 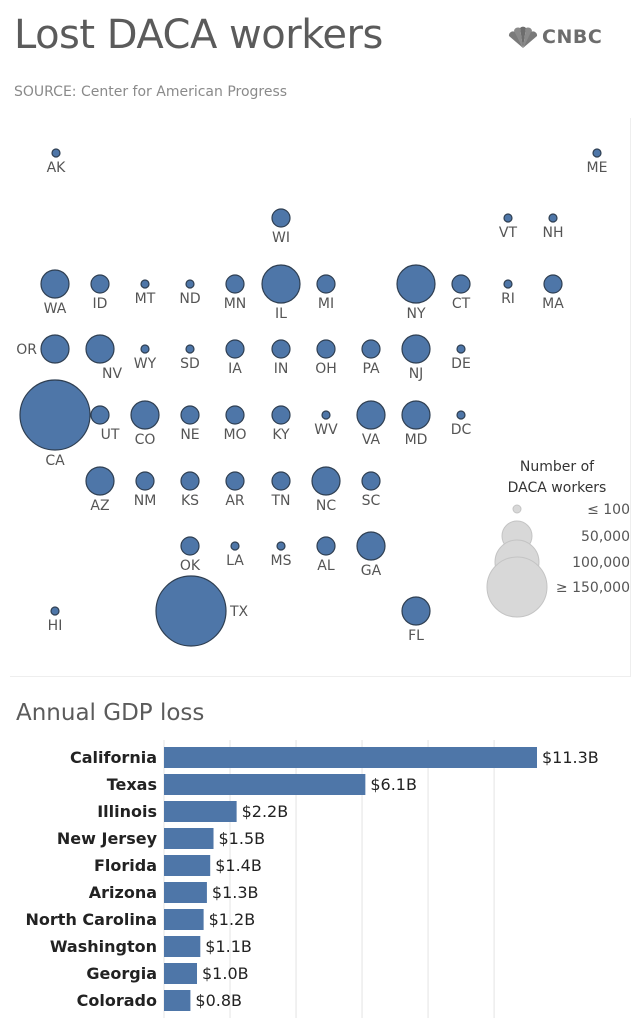 I want to click on category-label: Washington, so click(x=103, y=946).